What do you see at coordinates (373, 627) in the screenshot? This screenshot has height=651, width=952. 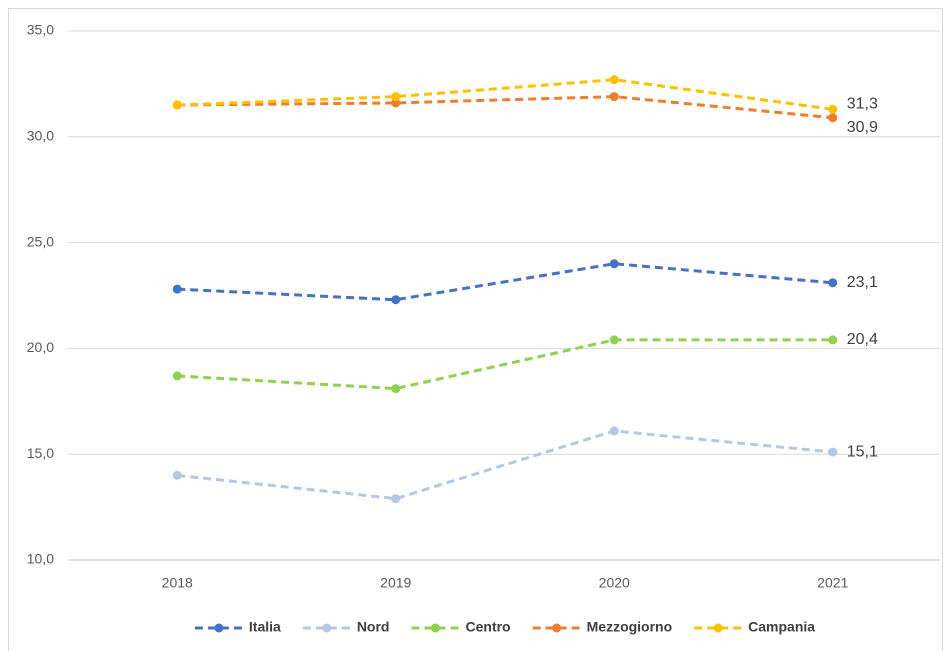 I see `legend-label: Nord` at bounding box center [373, 627].